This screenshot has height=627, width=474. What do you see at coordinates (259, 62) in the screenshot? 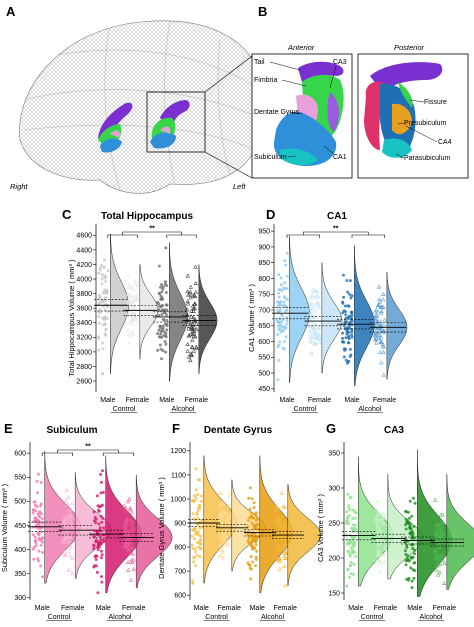
I see `label-tail: Tail` at bounding box center [259, 62].